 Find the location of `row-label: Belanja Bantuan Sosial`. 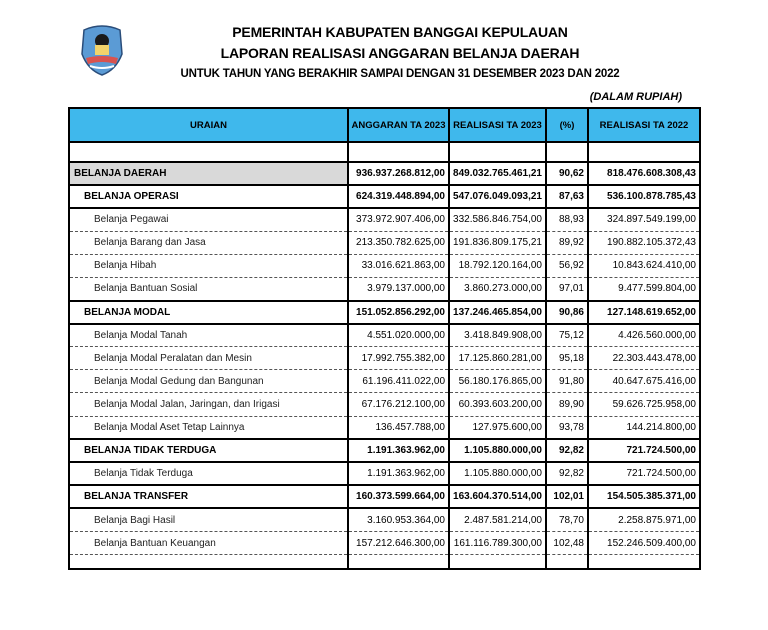

row-label: Belanja Bantuan Sosial is located at coordinates (208, 289).